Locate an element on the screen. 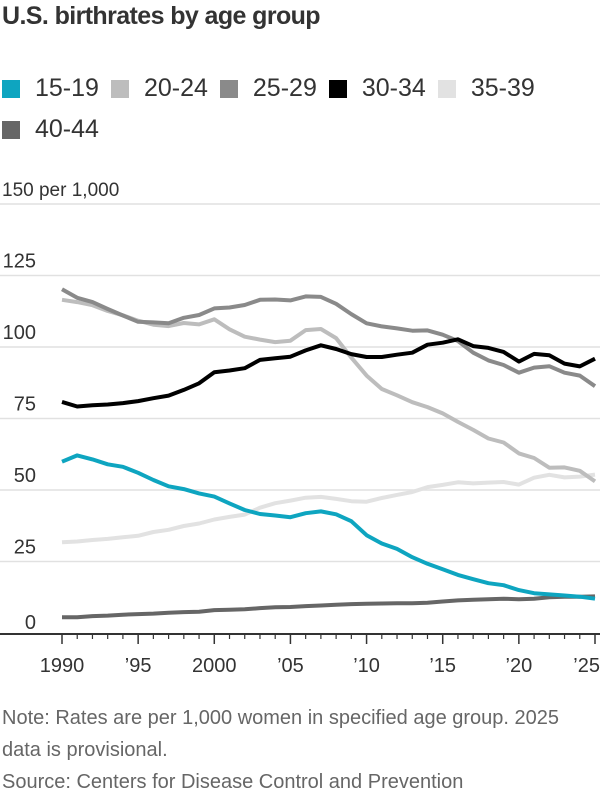 The height and width of the screenshot is (800, 600). legend: 15-19 20-24 25-29 30-34 35-39 40-44 is located at coordinates (282, 109).